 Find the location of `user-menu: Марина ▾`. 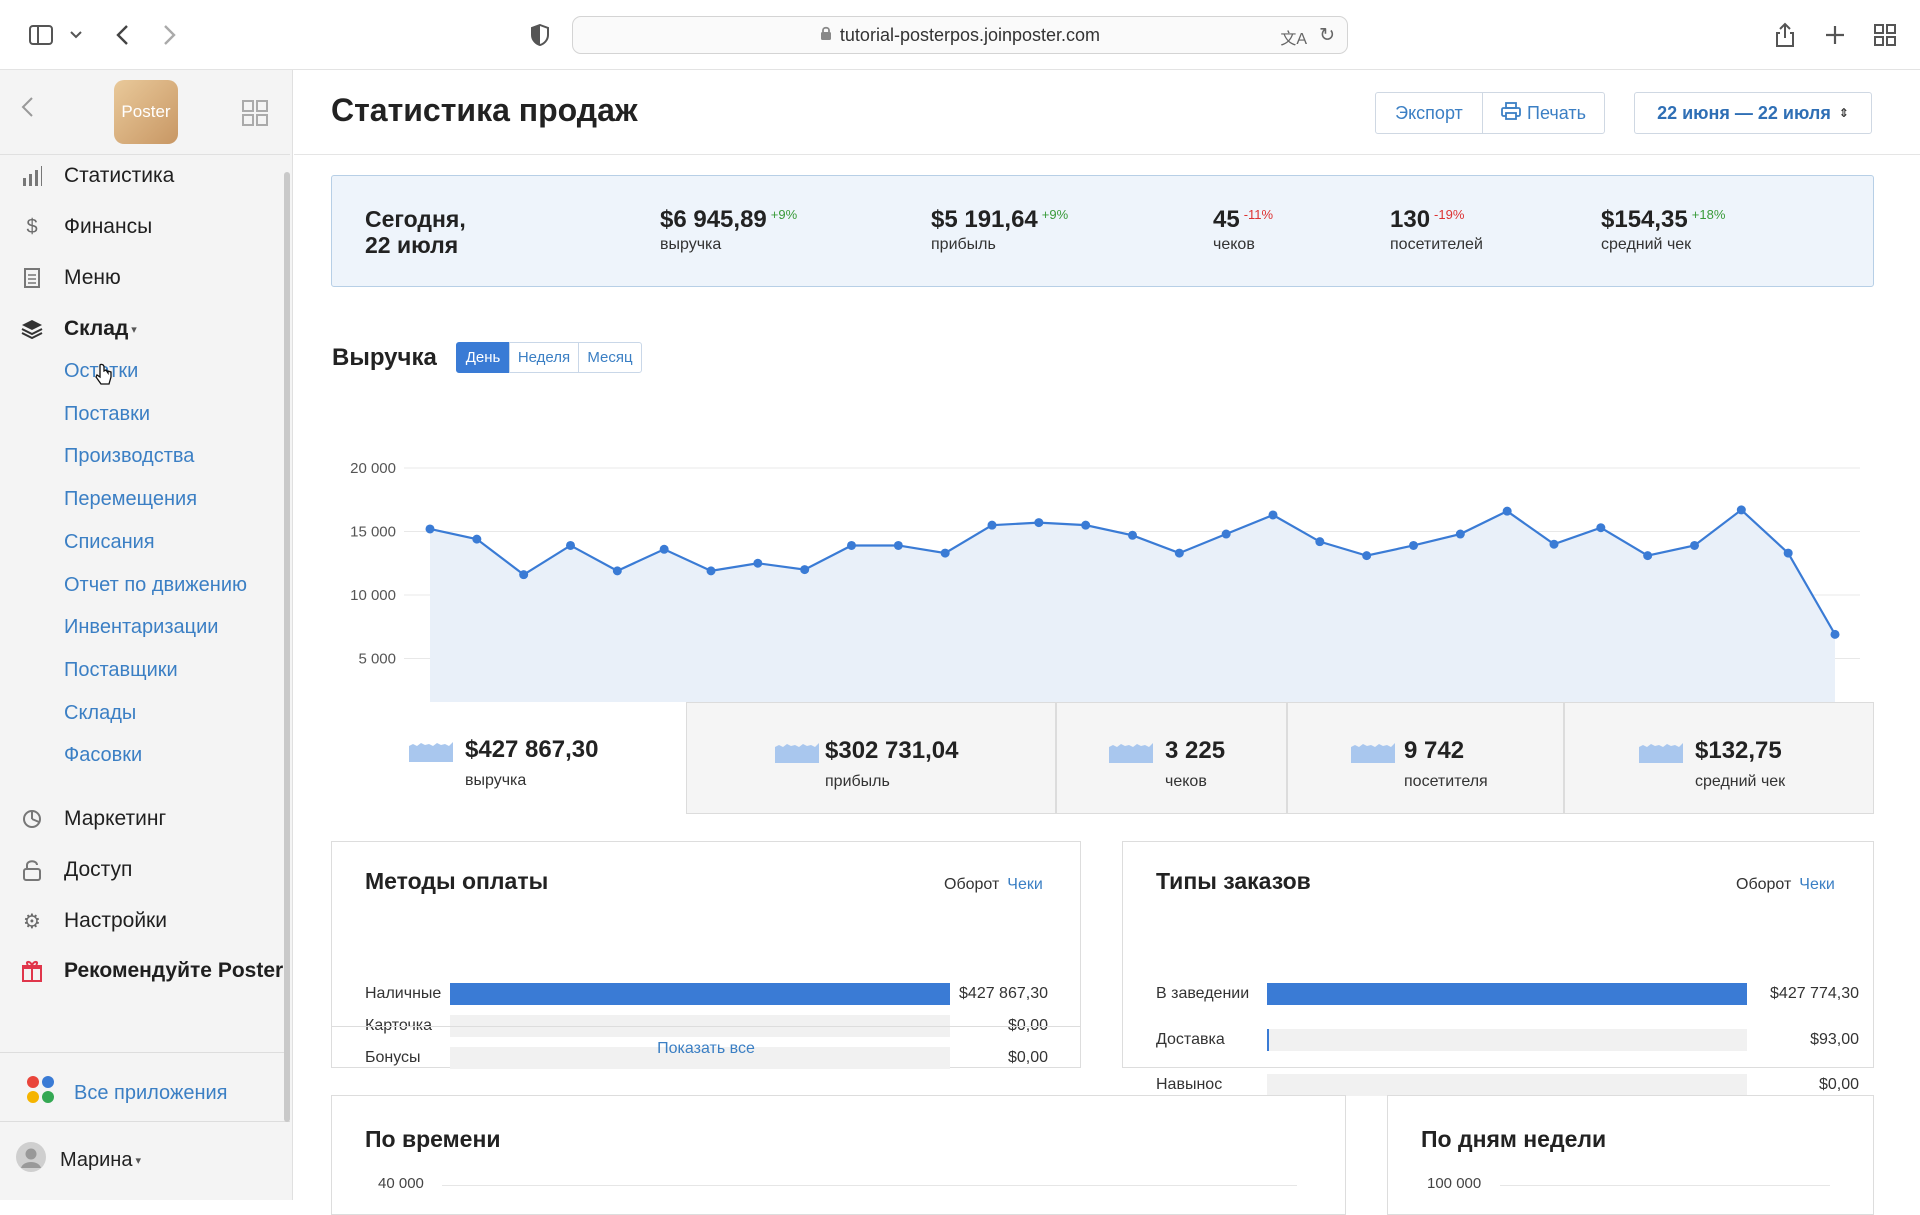

user-menu: Марина ▾ is located at coordinates (78, 1160).